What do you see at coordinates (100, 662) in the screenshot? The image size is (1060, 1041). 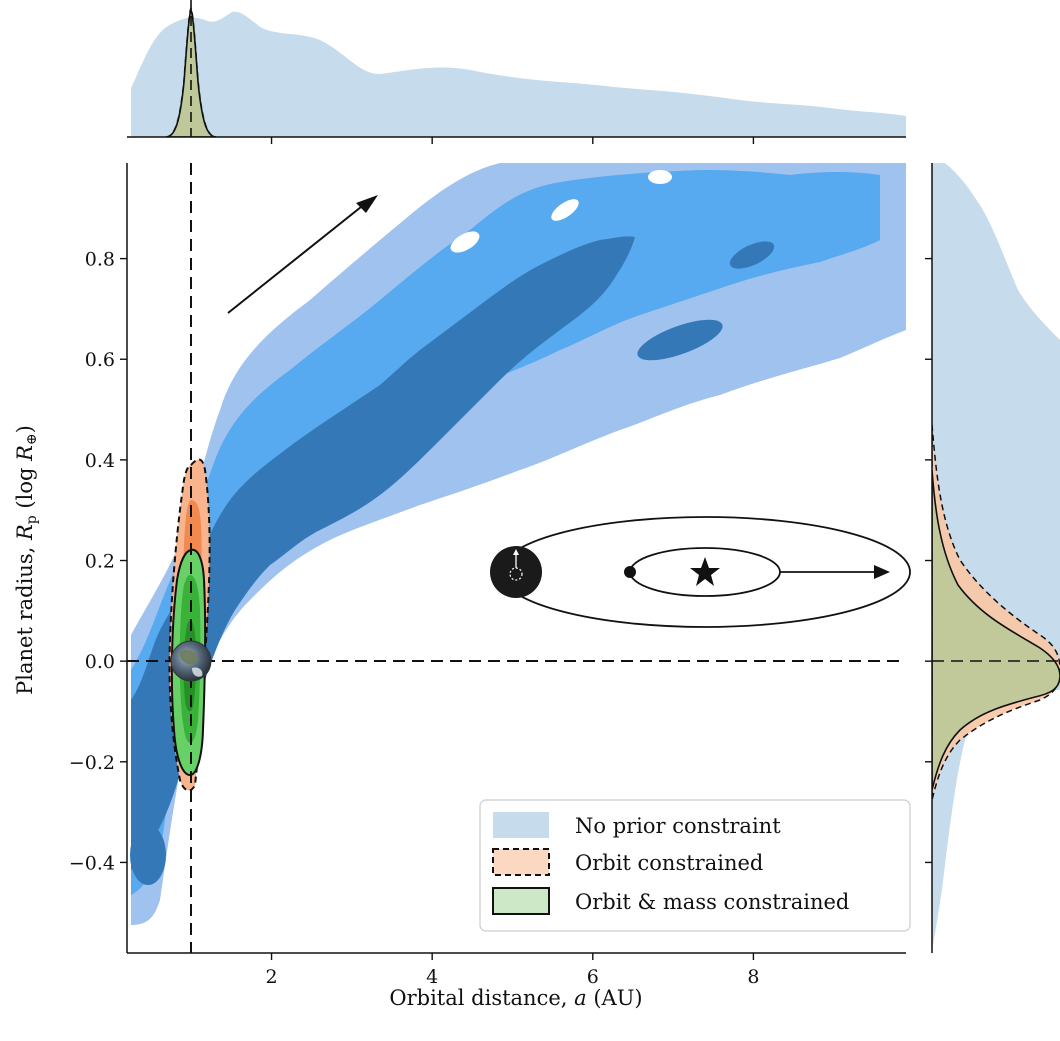 I see `y-tick-label: 0.0` at bounding box center [100, 662].